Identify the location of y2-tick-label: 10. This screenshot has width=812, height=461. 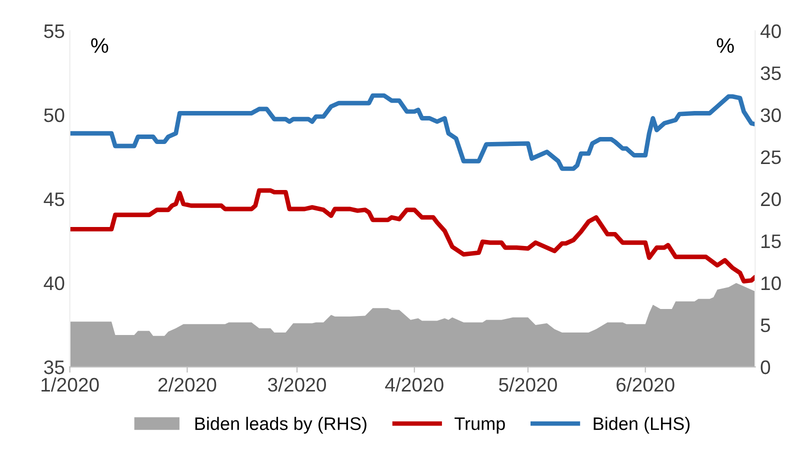
(771, 283).